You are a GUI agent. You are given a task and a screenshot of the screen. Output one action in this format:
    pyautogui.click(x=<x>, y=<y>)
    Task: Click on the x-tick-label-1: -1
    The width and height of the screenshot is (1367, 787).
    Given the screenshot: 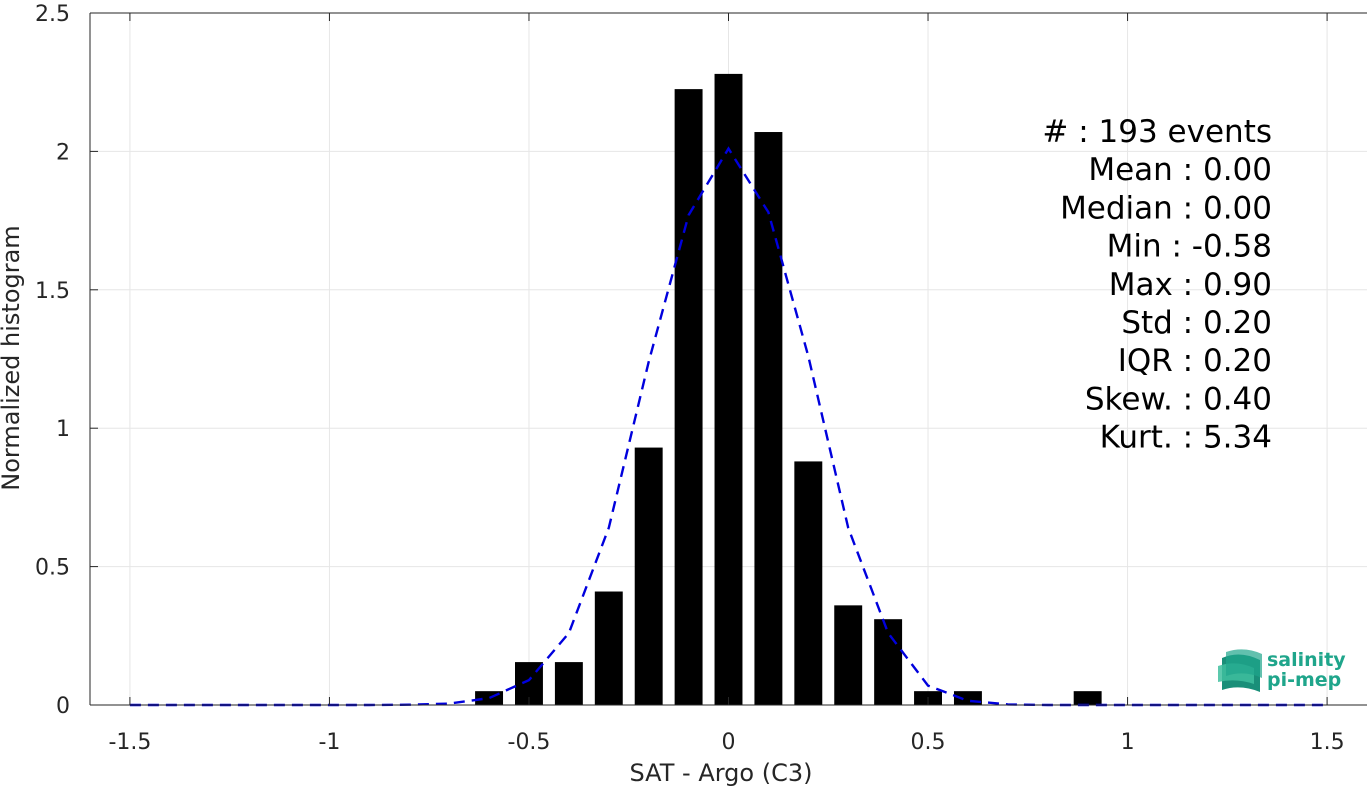 What is the action you would take?
    pyautogui.click(x=329, y=742)
    